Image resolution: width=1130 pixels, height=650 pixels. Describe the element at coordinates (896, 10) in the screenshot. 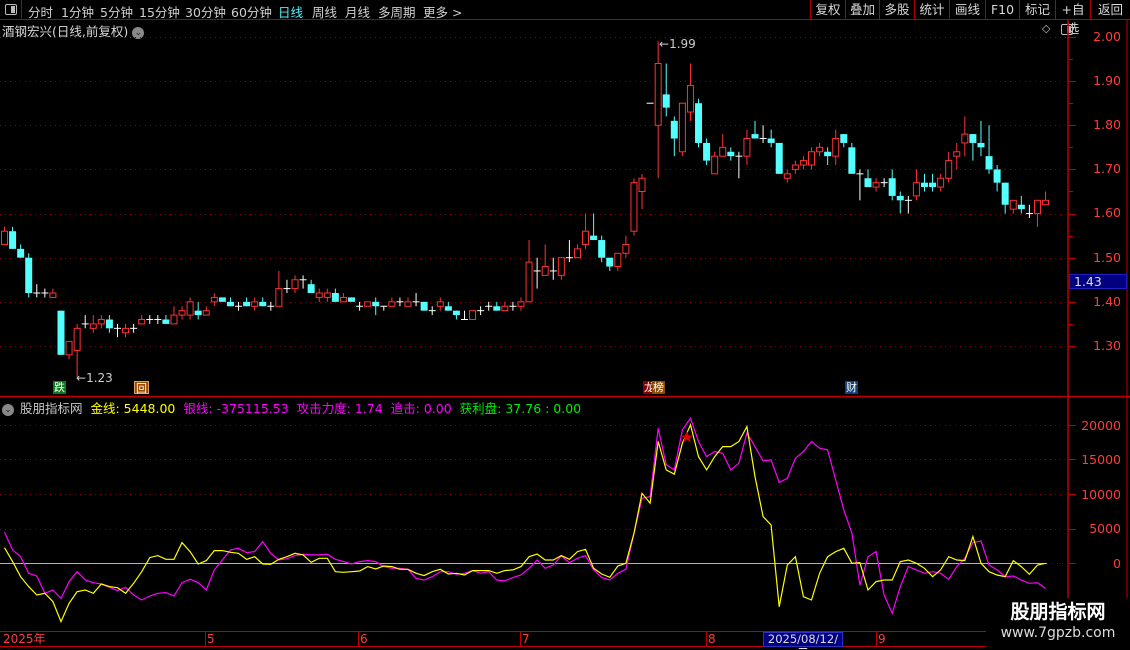

I see `multi-stock-button: 多股` at that location.